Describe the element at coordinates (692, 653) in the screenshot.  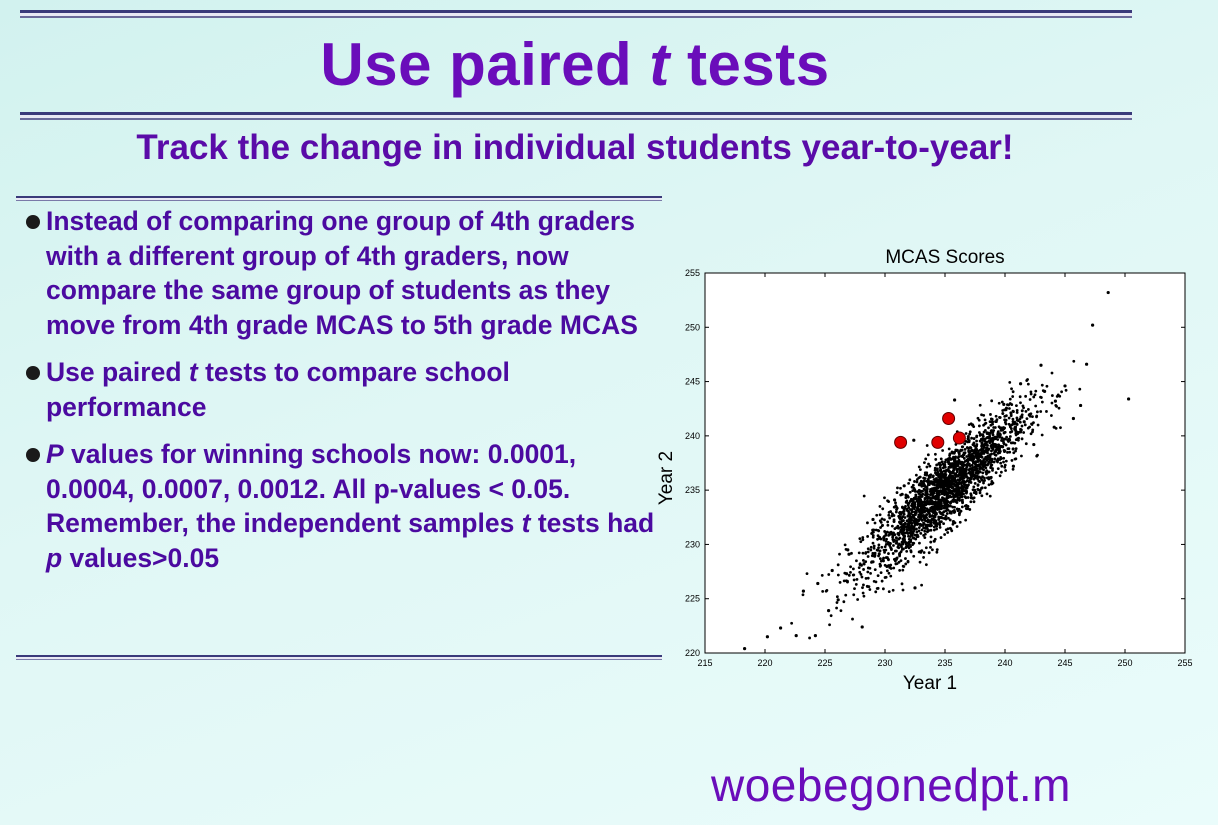
I see `y-tick-label: 220` at that location.